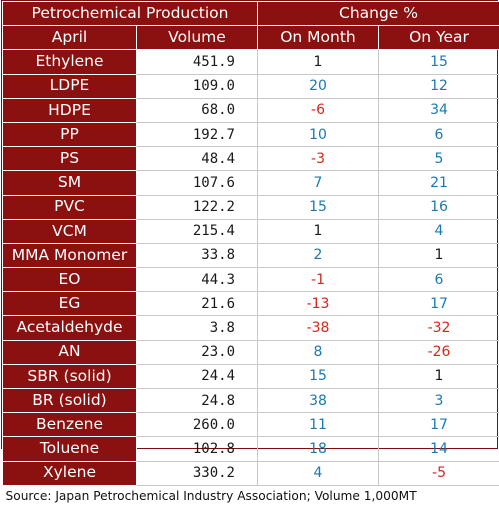  I want to click on change-header: Change %, so click(378, 14).